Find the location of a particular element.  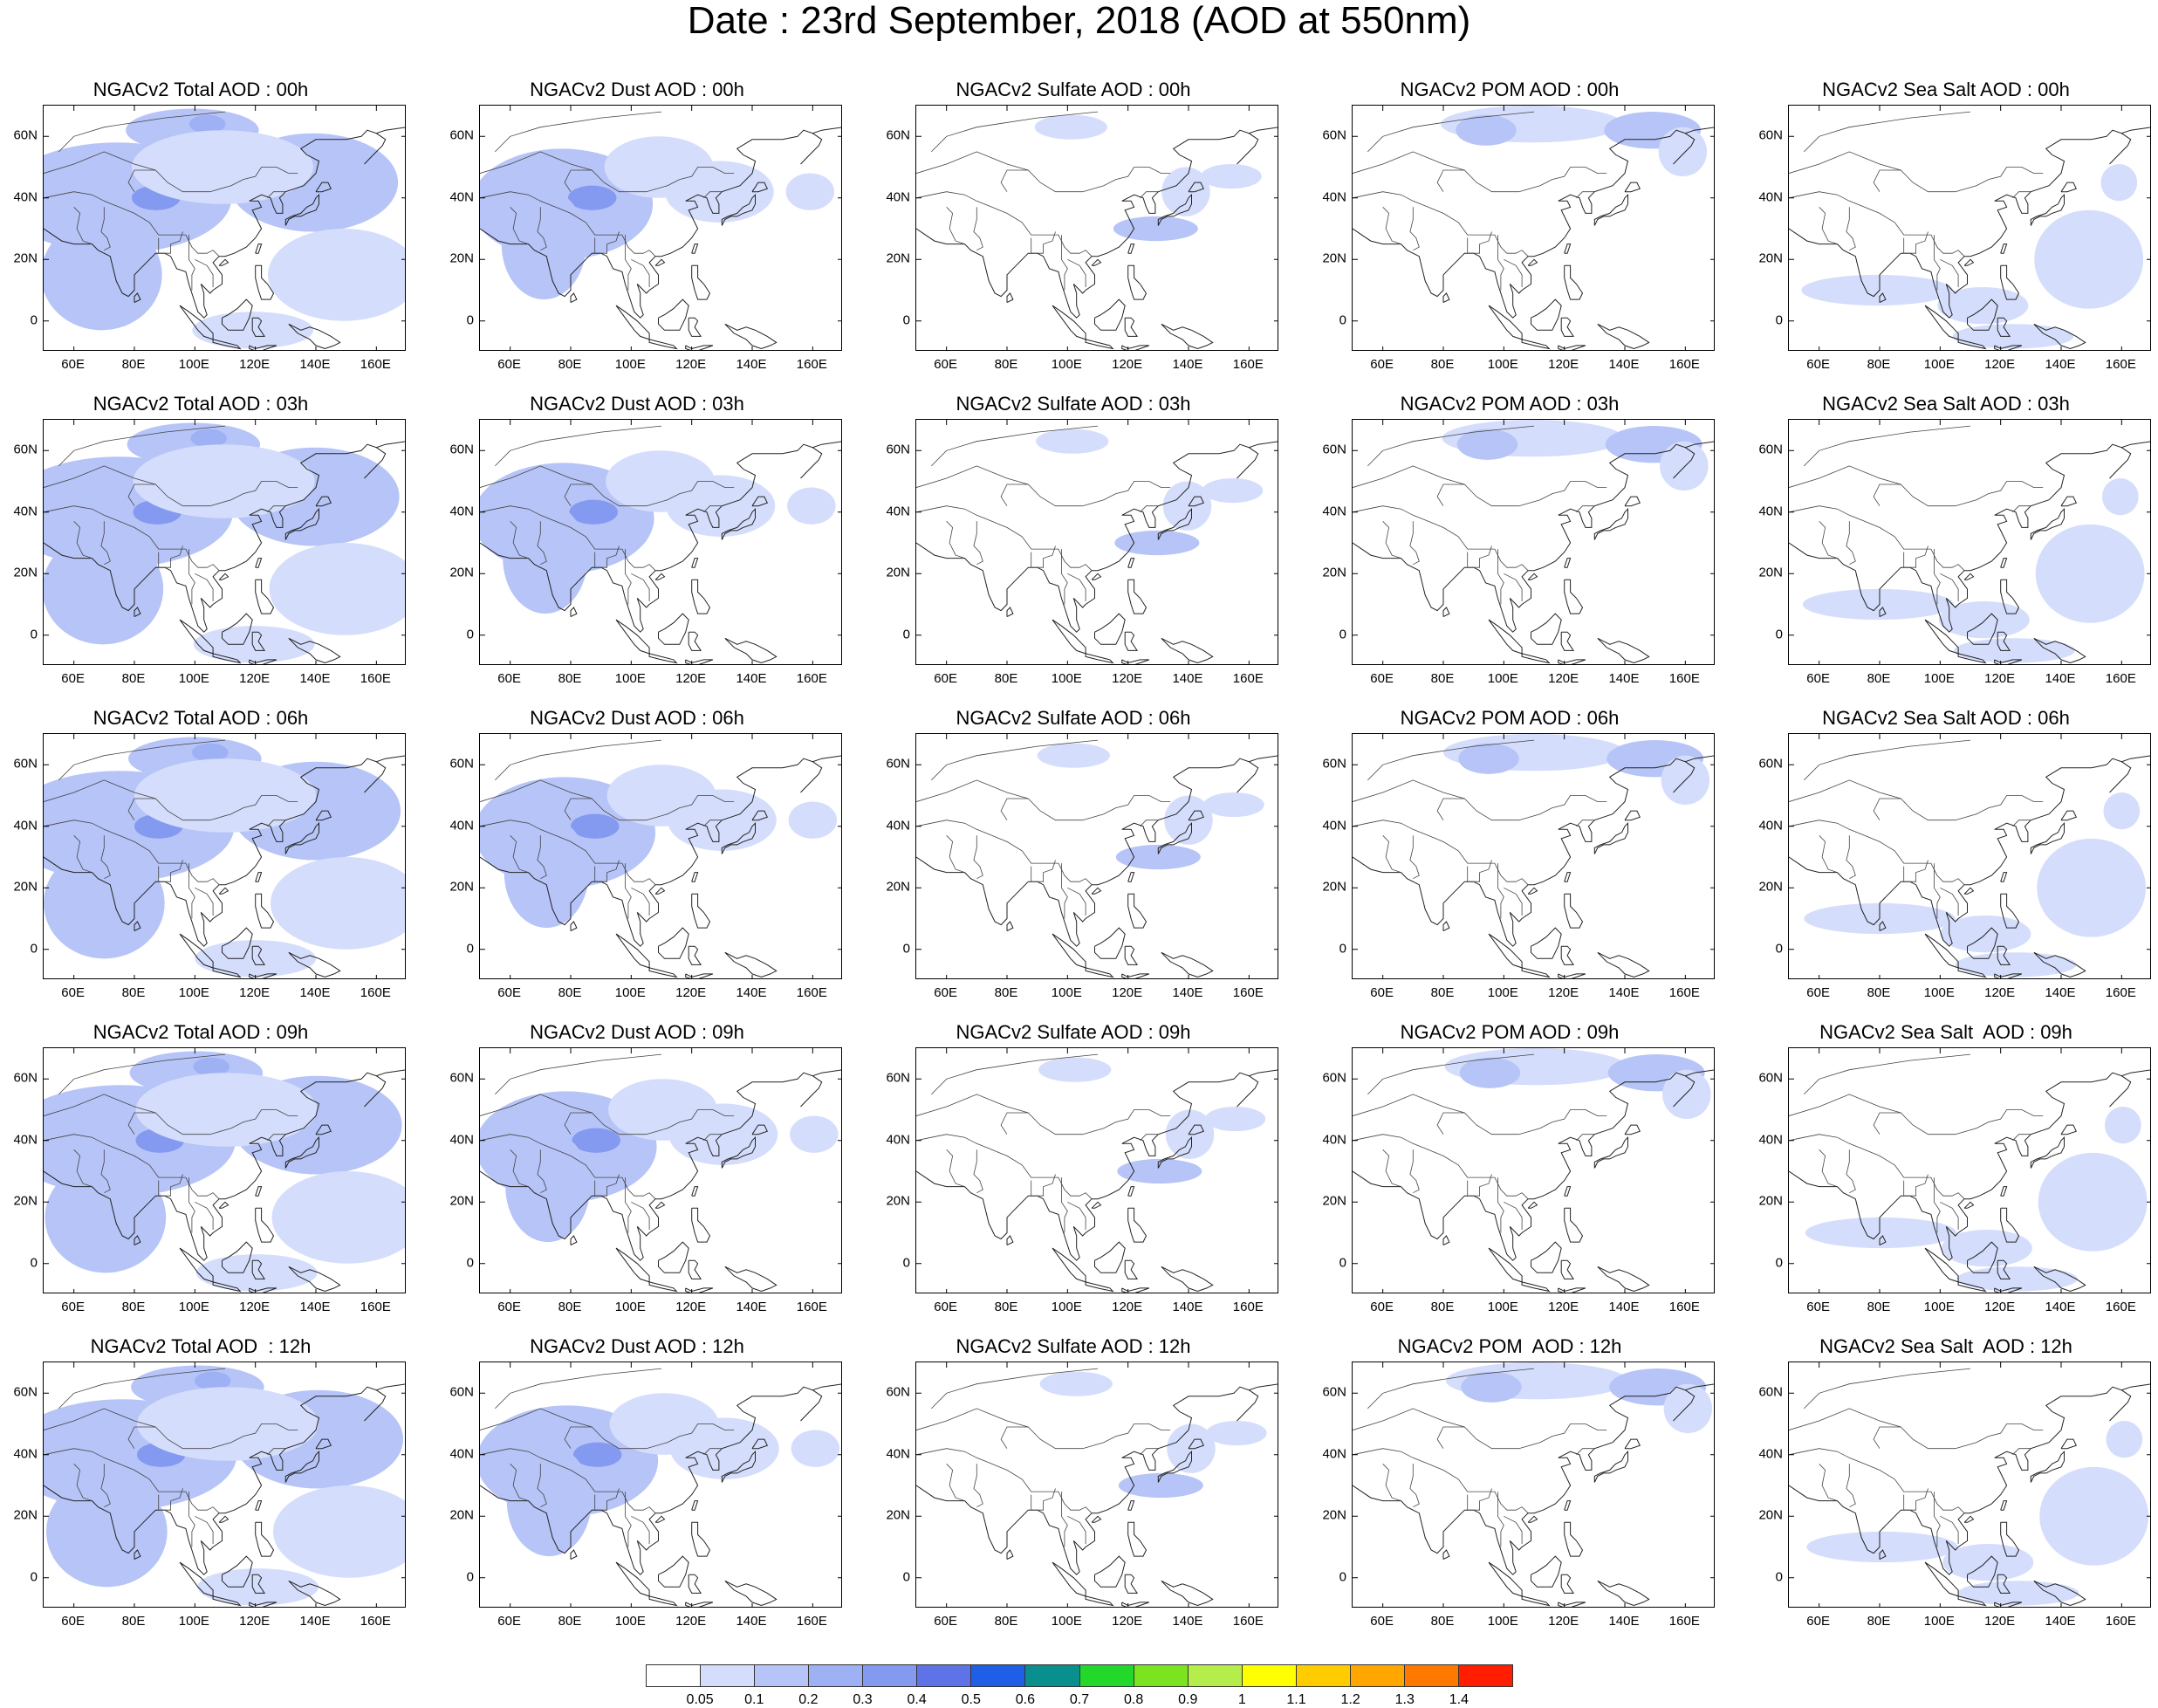

x-tick-label: 60E is located at coordinates (945, 678).